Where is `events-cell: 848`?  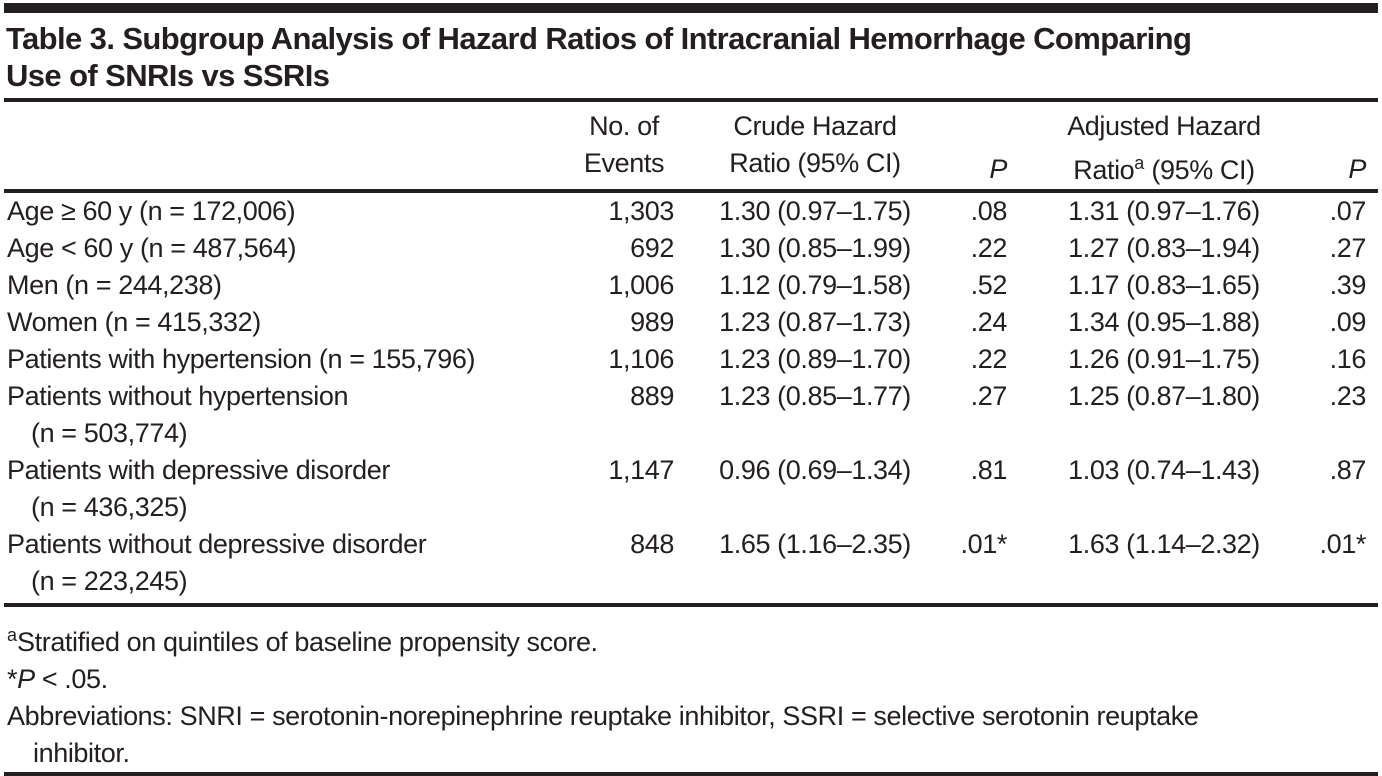 events-cell: 848 is located at coordinates (652, 544).